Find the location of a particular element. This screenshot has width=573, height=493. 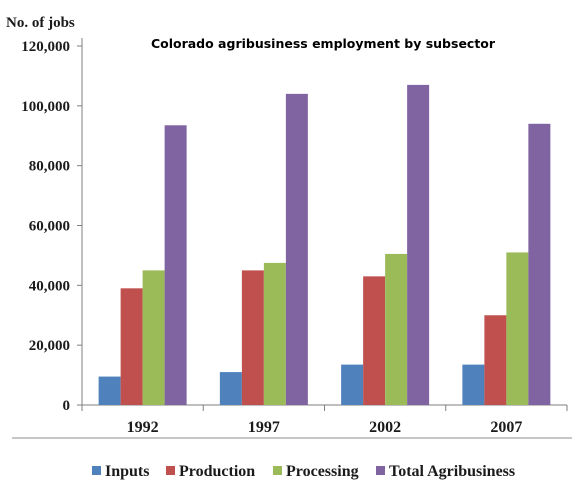

y-tick-label: 40,000 is located at coordinates (49, 286).